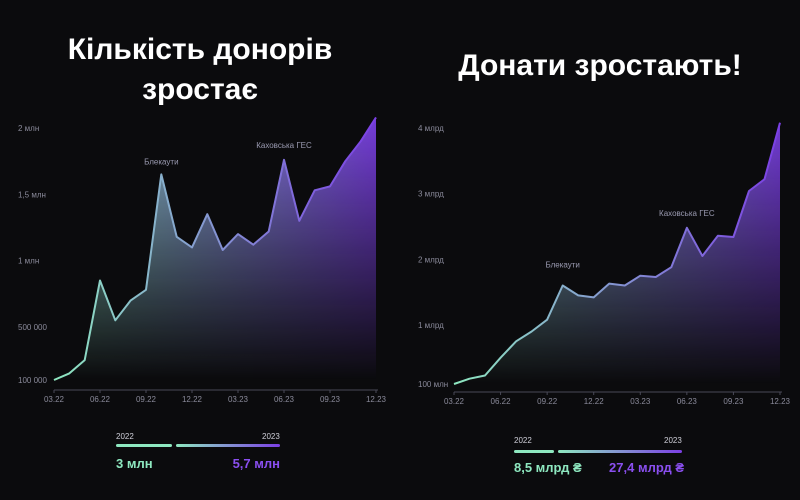 The height and width of the screenshot is (500, 800). What do you see at coordinates (28, 261) in the screenshot?
I see `y-tick-label: 1 млн` at bounding box center [28, 261].